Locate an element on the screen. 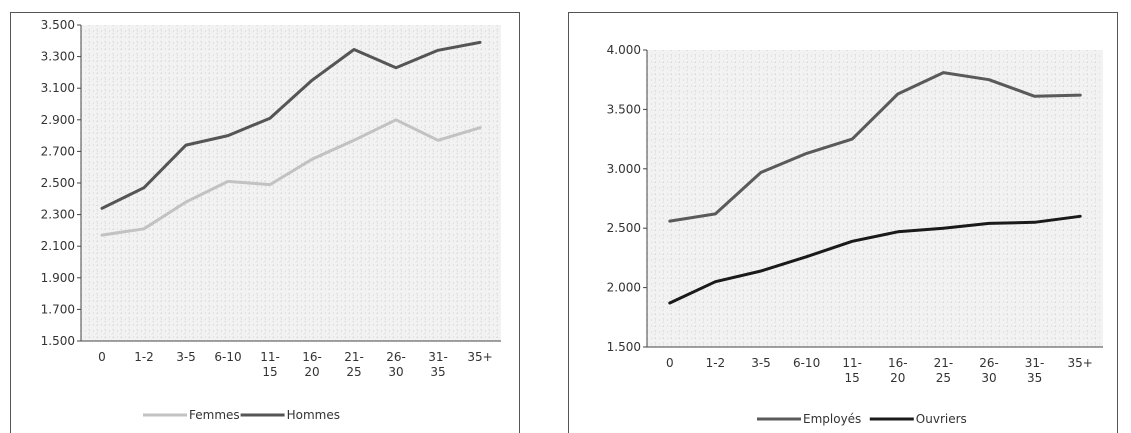  series-line-ouvriers is located at coordinates (875, 259).